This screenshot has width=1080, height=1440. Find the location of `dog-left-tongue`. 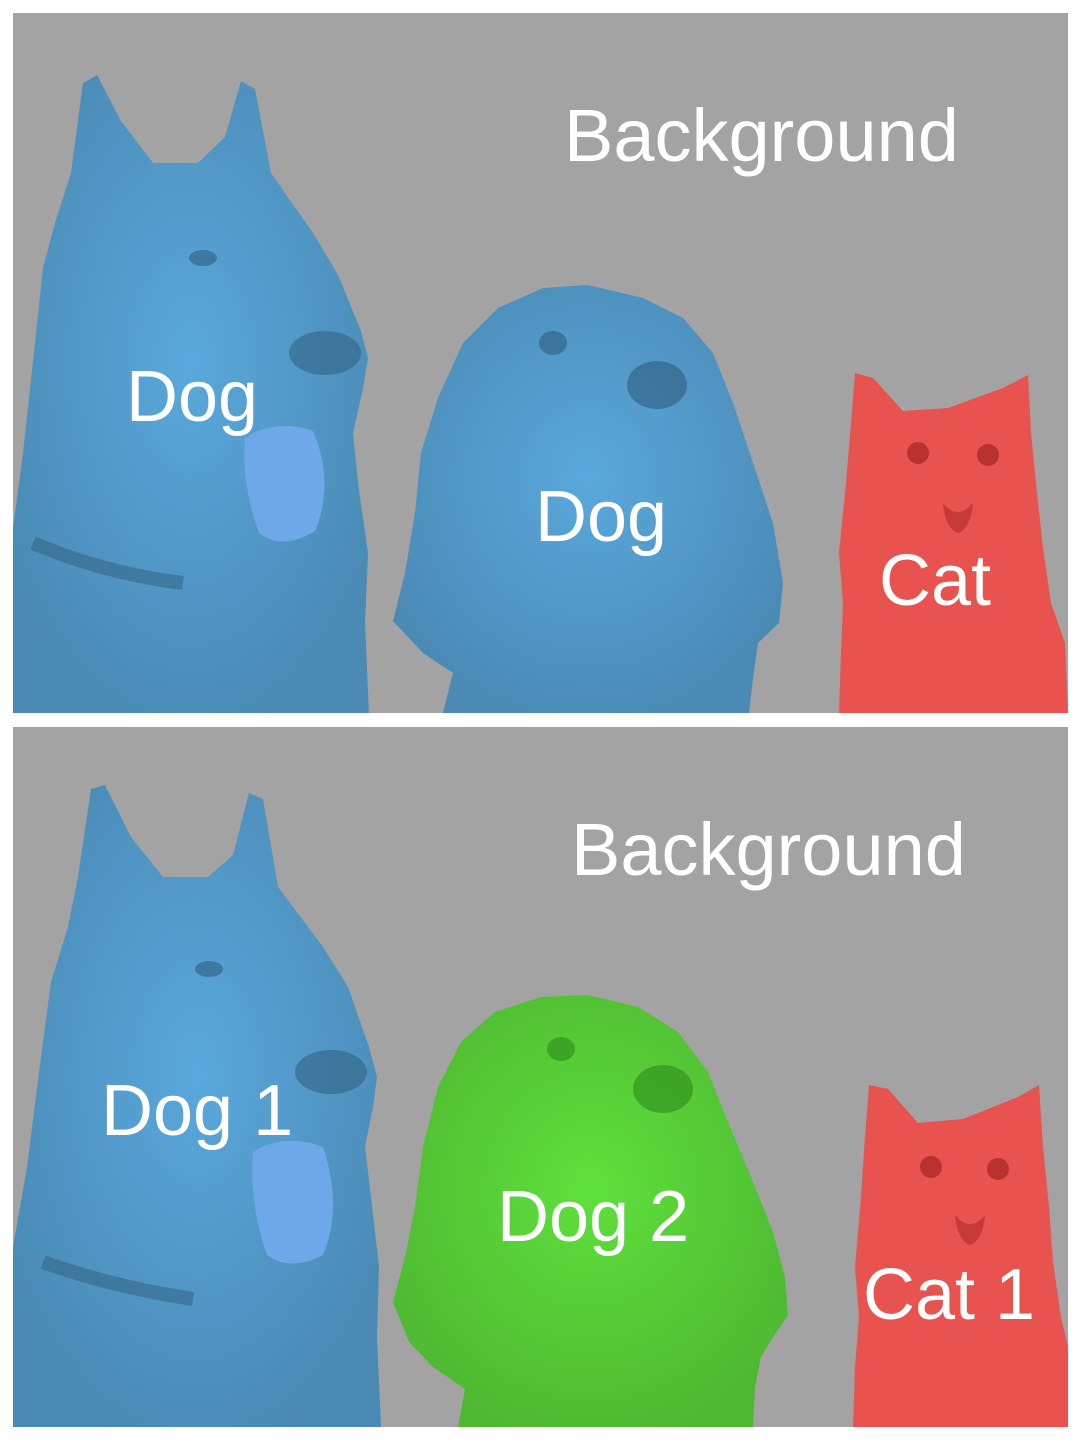

dog-left-tongue is located at coordinates (284, 483).